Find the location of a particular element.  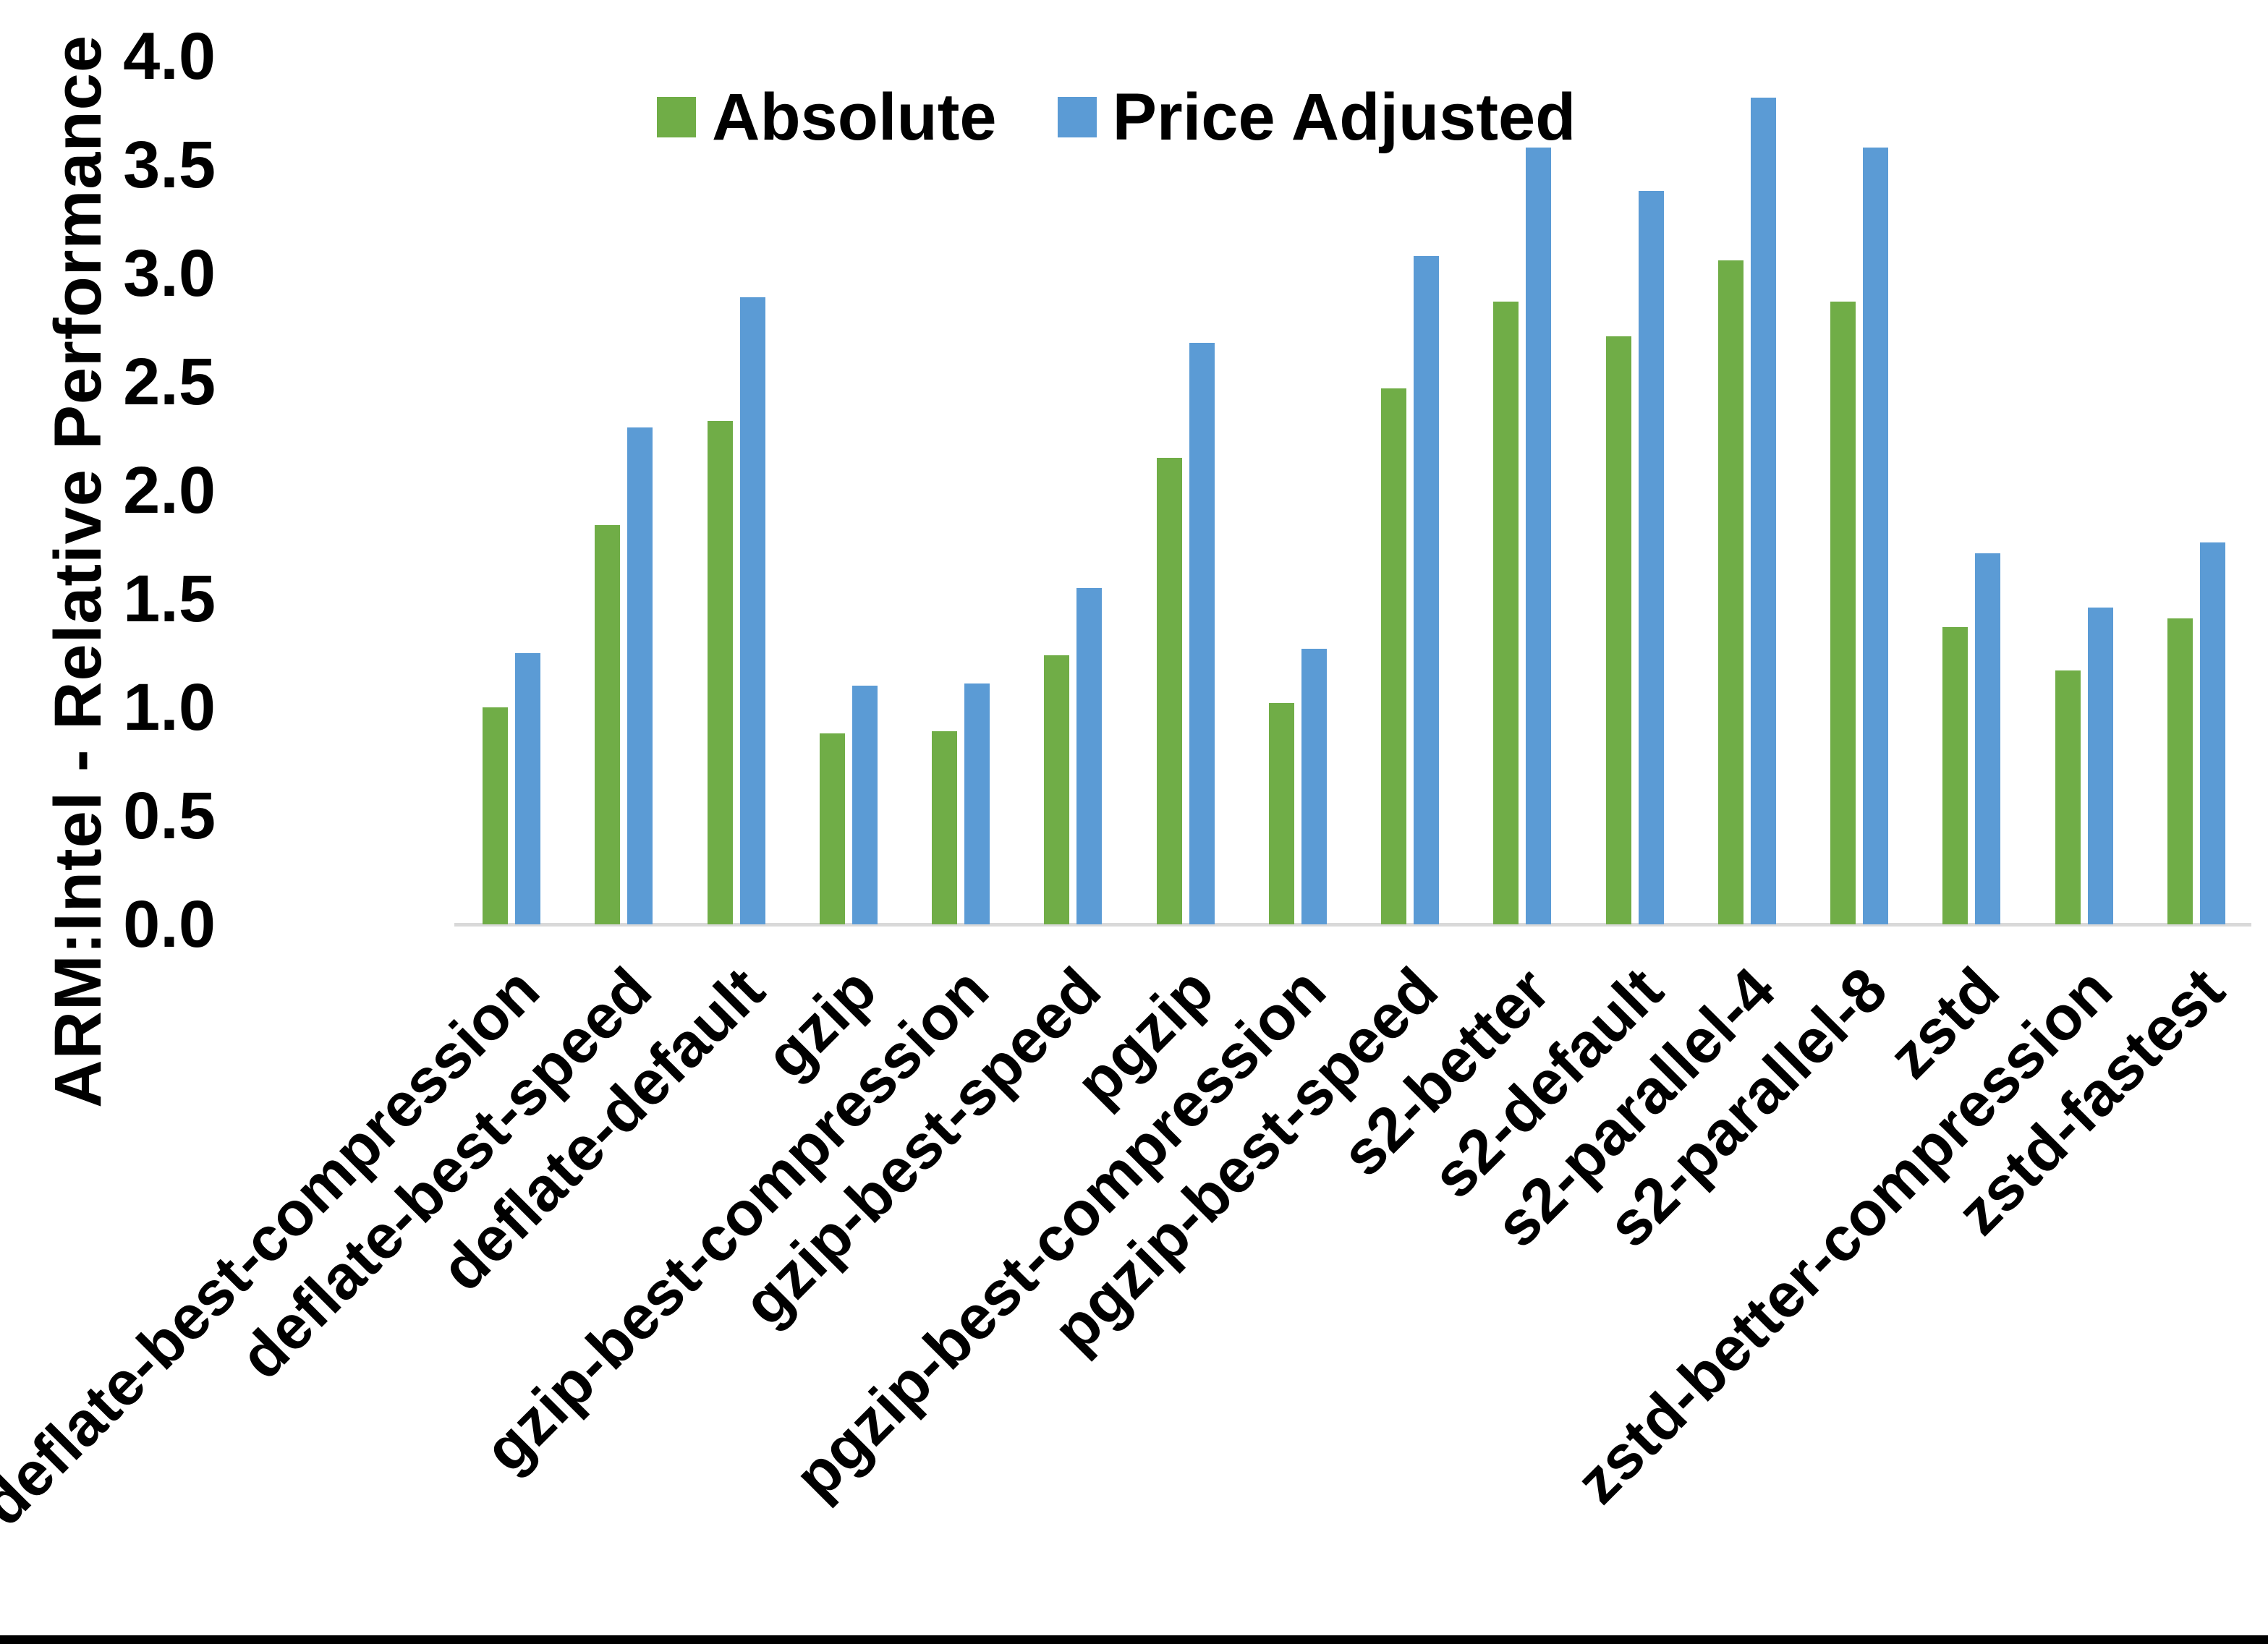

legend-label-absolute: Absolute is located at coordinates (854, 117).